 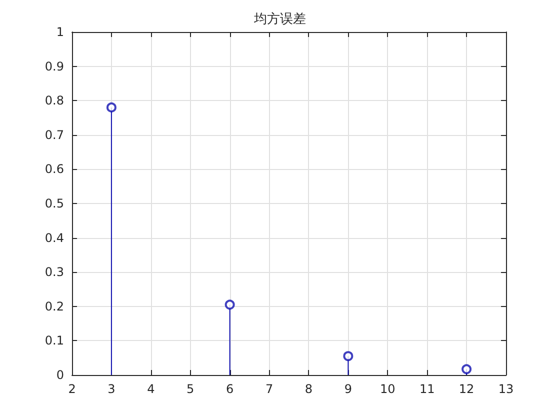 I want to click on y-tick-label: 1, so click(x=60, y=32).